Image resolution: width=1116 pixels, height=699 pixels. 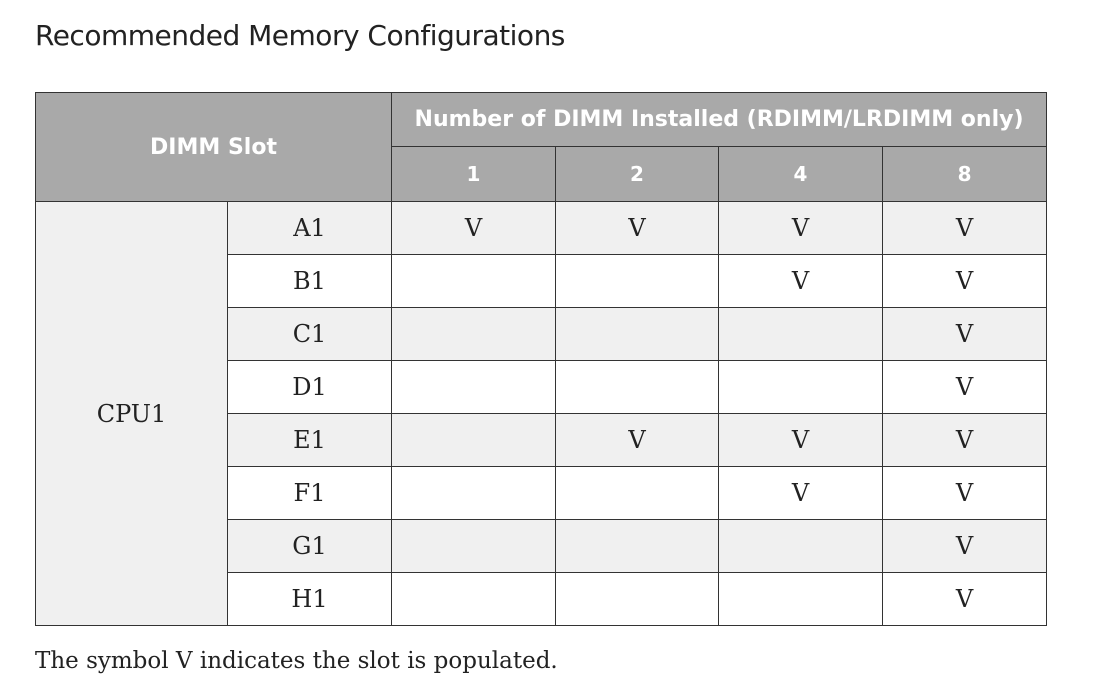 I want to click on count-header-2: 2, so click(x=637, y=174).